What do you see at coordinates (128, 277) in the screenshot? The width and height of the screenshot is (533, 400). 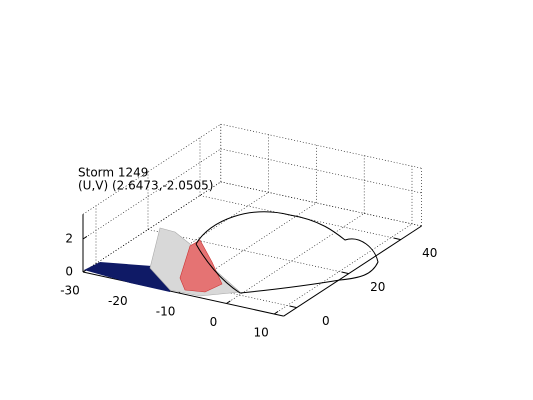 I see `surface-patch` at bounding box center [128, 277].